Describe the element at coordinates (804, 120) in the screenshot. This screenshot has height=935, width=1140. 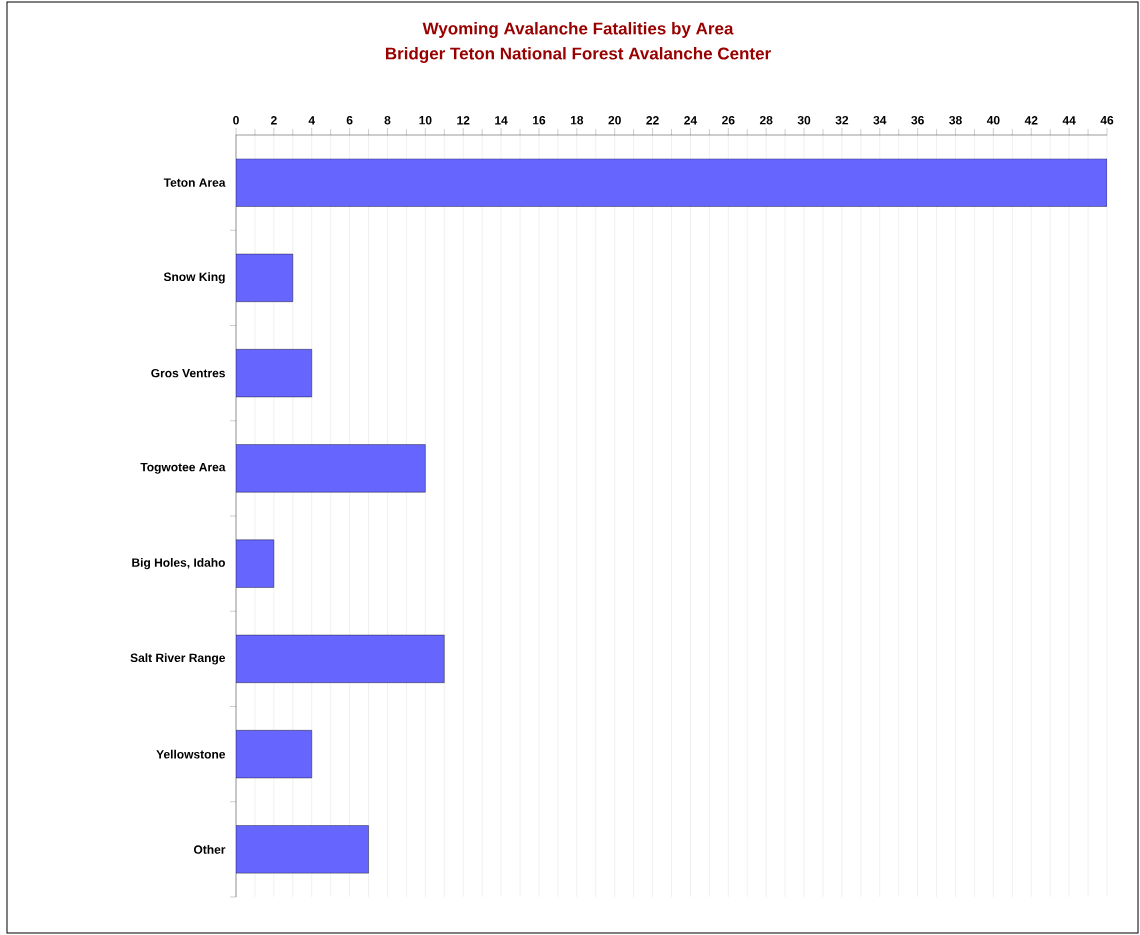
I see `x-tick-label: 30` at that location.